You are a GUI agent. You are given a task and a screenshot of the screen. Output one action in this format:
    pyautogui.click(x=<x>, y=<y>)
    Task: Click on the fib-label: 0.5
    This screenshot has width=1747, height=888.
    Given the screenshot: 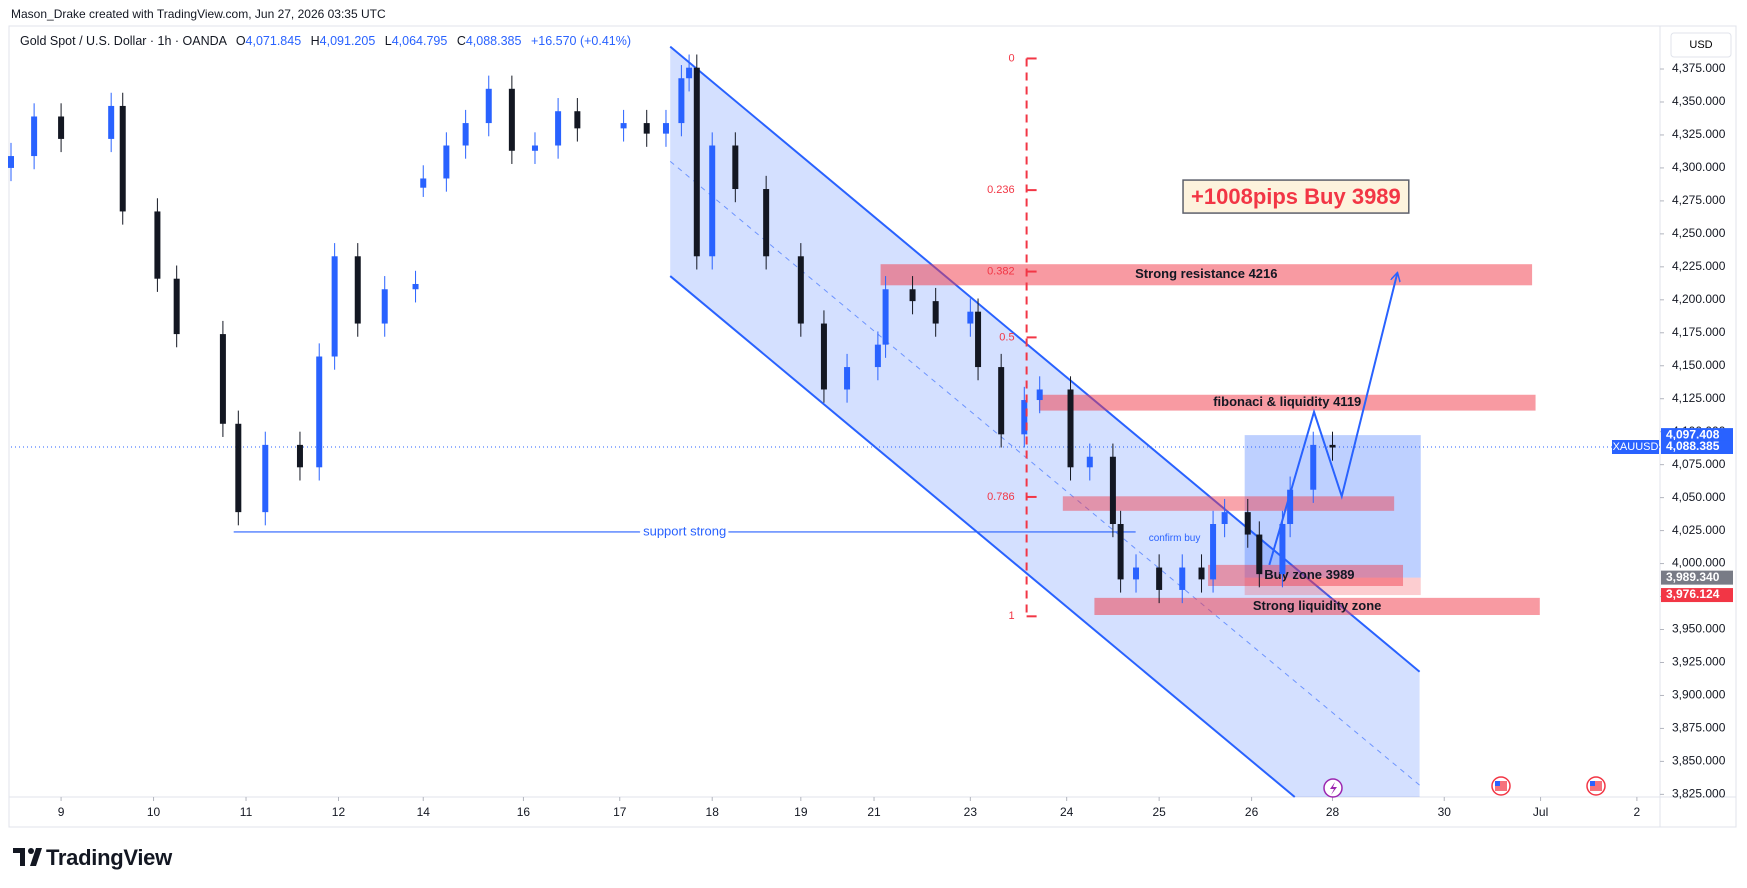 What is the action you would take?
    pyautogui.click(x=1006, y=337)
    